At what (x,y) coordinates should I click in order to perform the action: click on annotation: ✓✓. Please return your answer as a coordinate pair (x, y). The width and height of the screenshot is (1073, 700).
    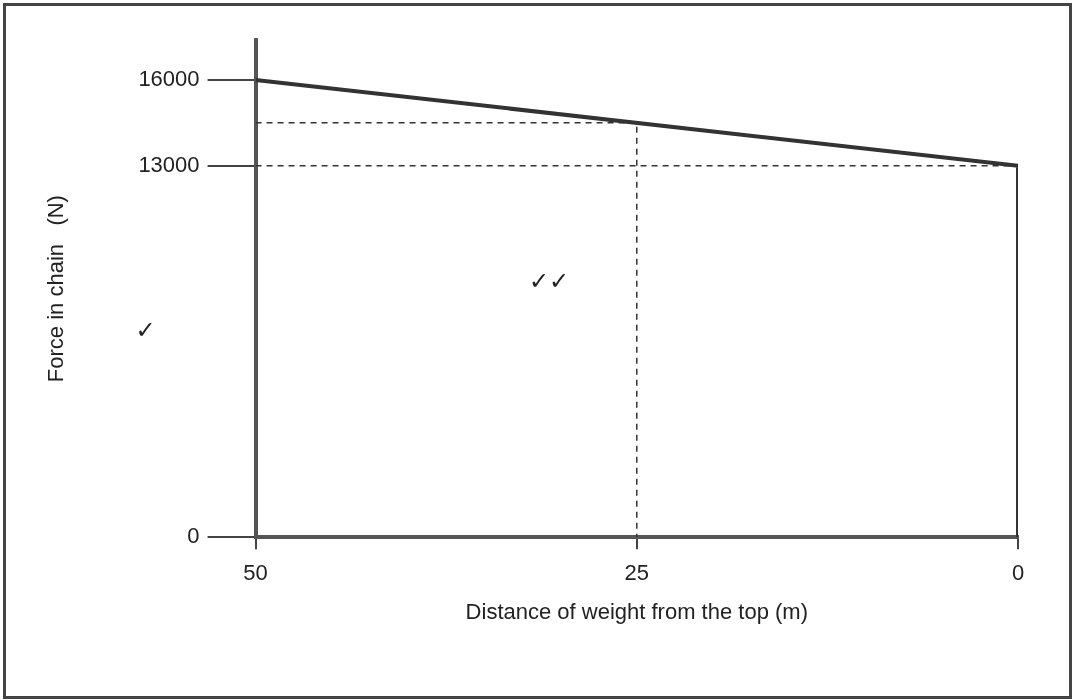
    Looking at the image, I should click on (549, 280).